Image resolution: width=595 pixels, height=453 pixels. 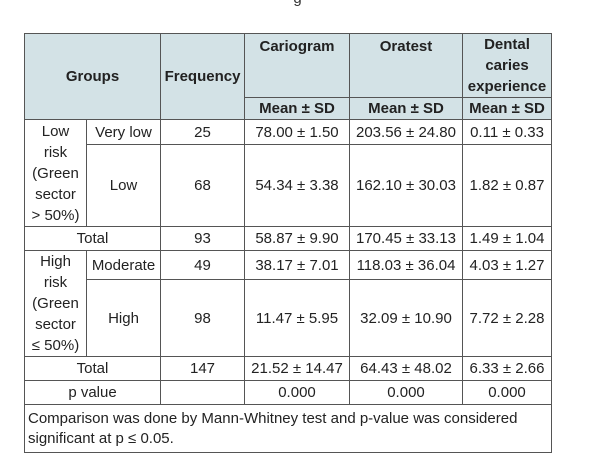 What do you see at coordinates (123, 132) in the screenshot?
I see `sub-very-low: Very low` at bounding box center [123, 132].